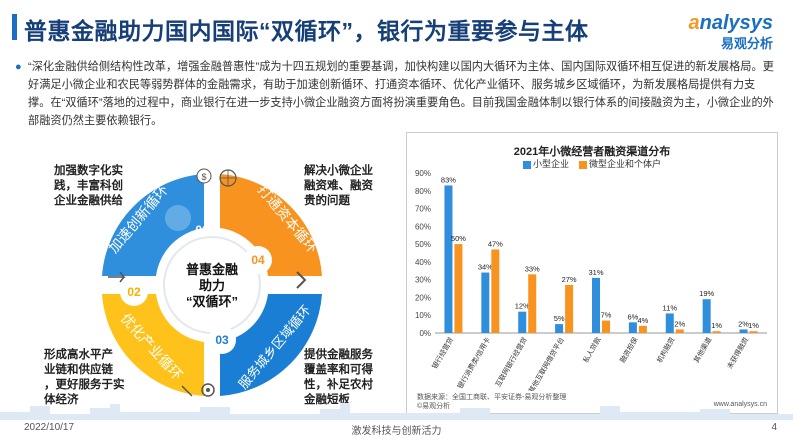  Describe the element at coordinates (396, 431) in the screenshot. I see `footer-slogan: 激发科技与创新活力` at that location.